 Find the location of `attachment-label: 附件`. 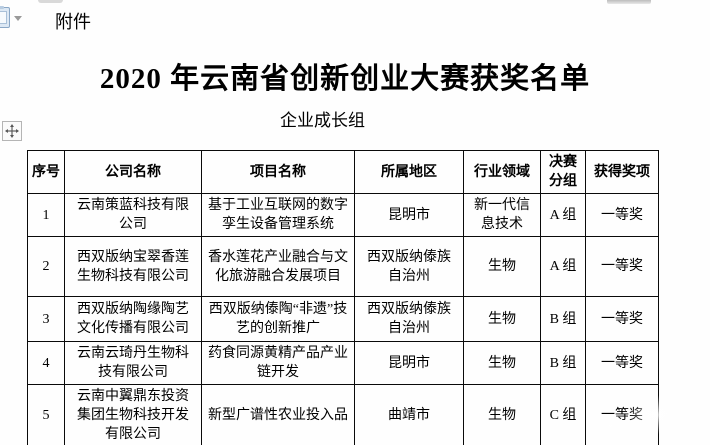

attachment-label: 附件 is located at coordinates (73, 22).